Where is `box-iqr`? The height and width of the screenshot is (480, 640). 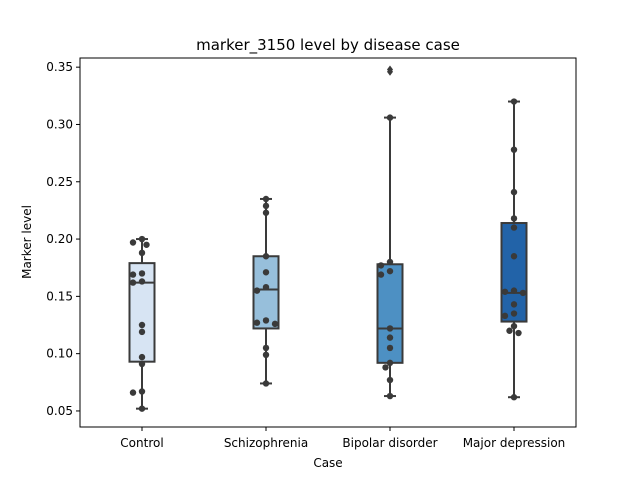
box-iqr is located at coordinates (142, 312).